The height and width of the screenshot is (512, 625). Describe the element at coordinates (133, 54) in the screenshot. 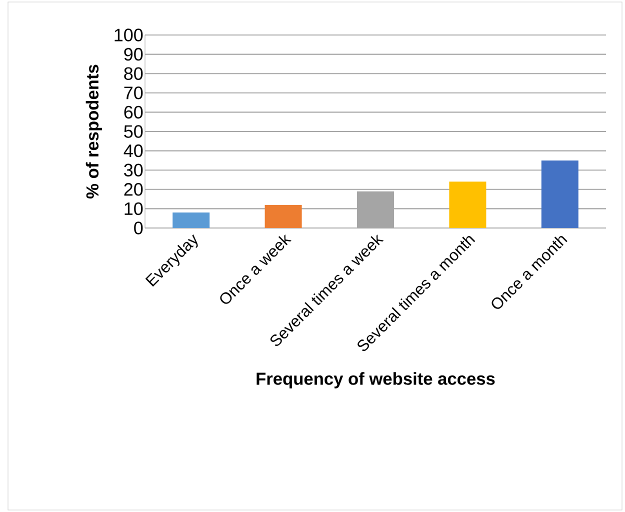

I see `y-tick-label: 90` at that location.